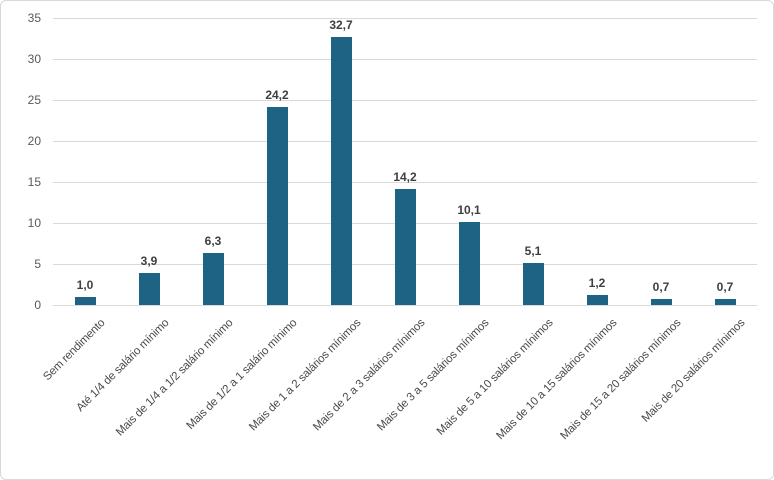 The height and width of the screenshot is (480, 774). Describe the element at coordinates (213, 241) in the screenshot. I see `bar-value-label: 6,3` at that location.